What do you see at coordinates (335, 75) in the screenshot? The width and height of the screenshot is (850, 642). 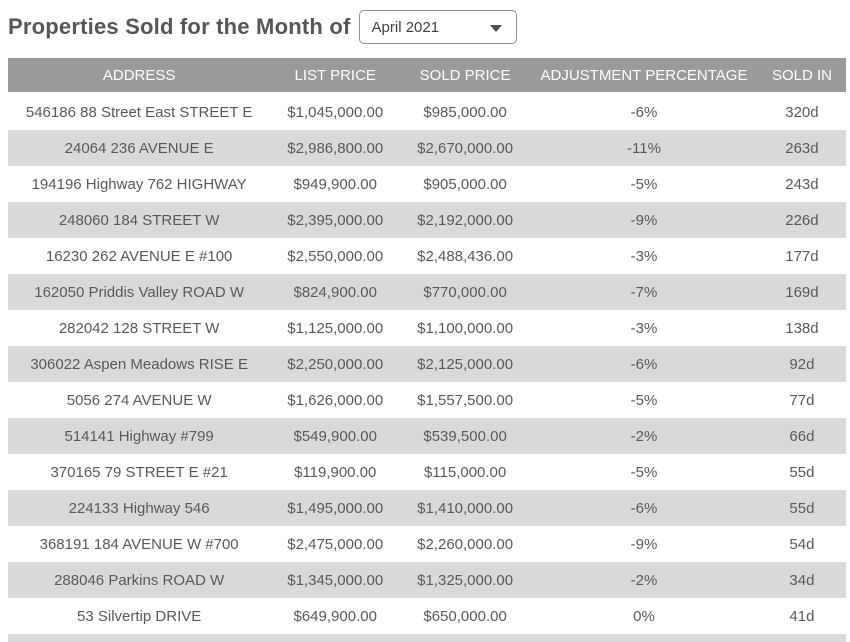 I see `column-header-list-price: LIST PRICE` at bounding box center [335, 75].